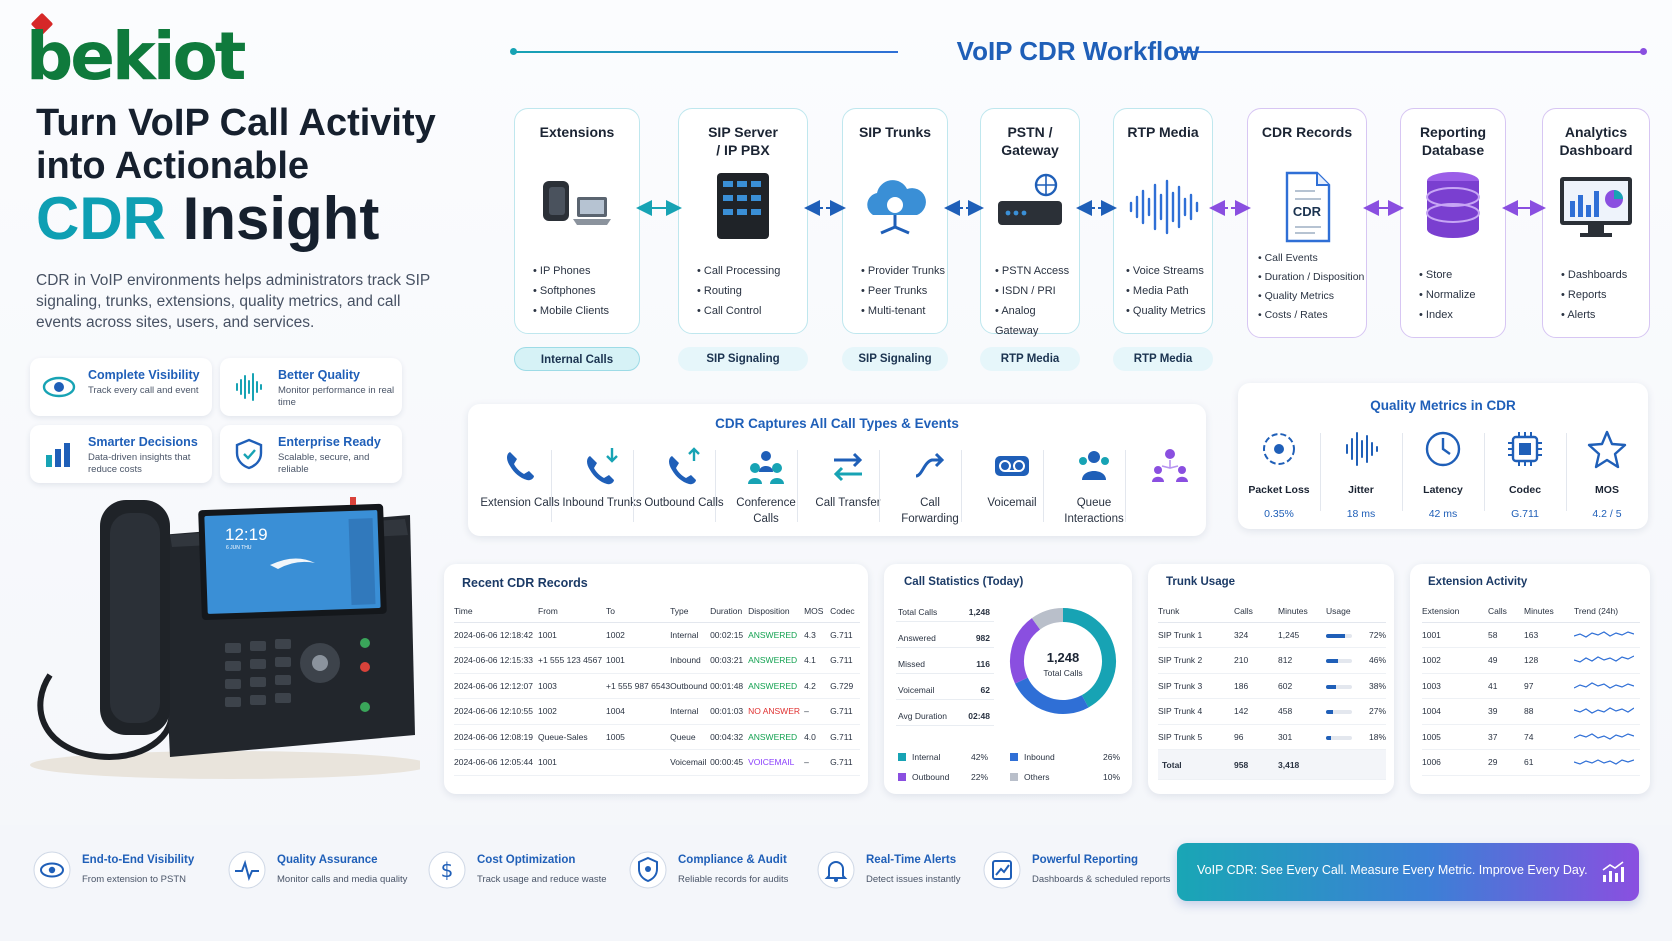  Describe the element at coordinates (136, 56) in the screenshot. I see `logo-text: bekiot` at that location.